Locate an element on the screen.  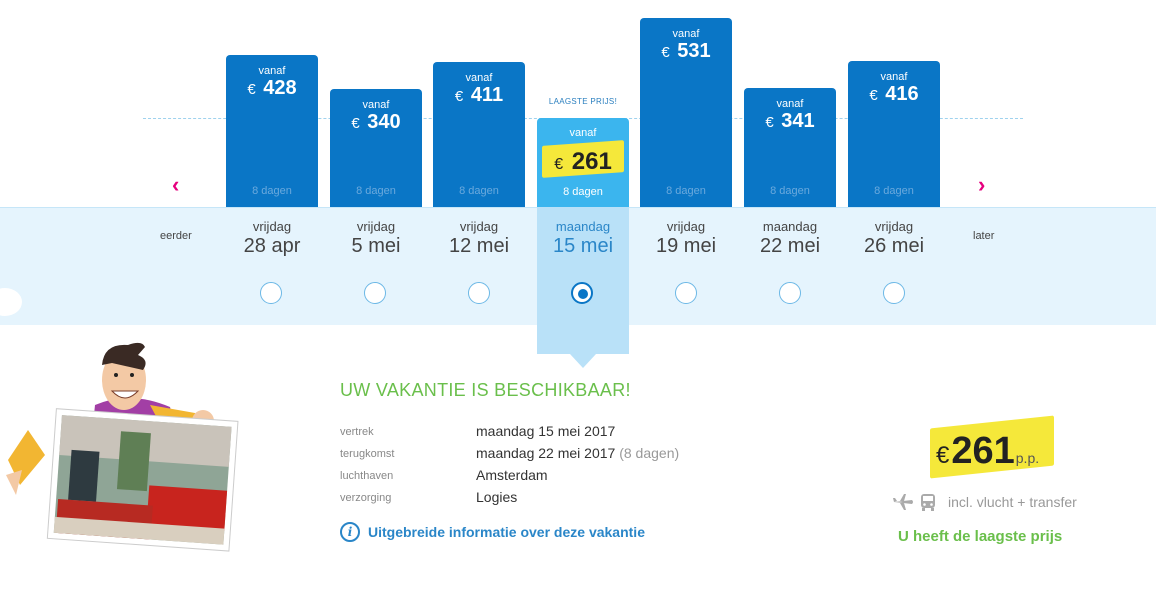
price-bar: vanaf € 340 8 dagen is located at coordinates (376, 148).